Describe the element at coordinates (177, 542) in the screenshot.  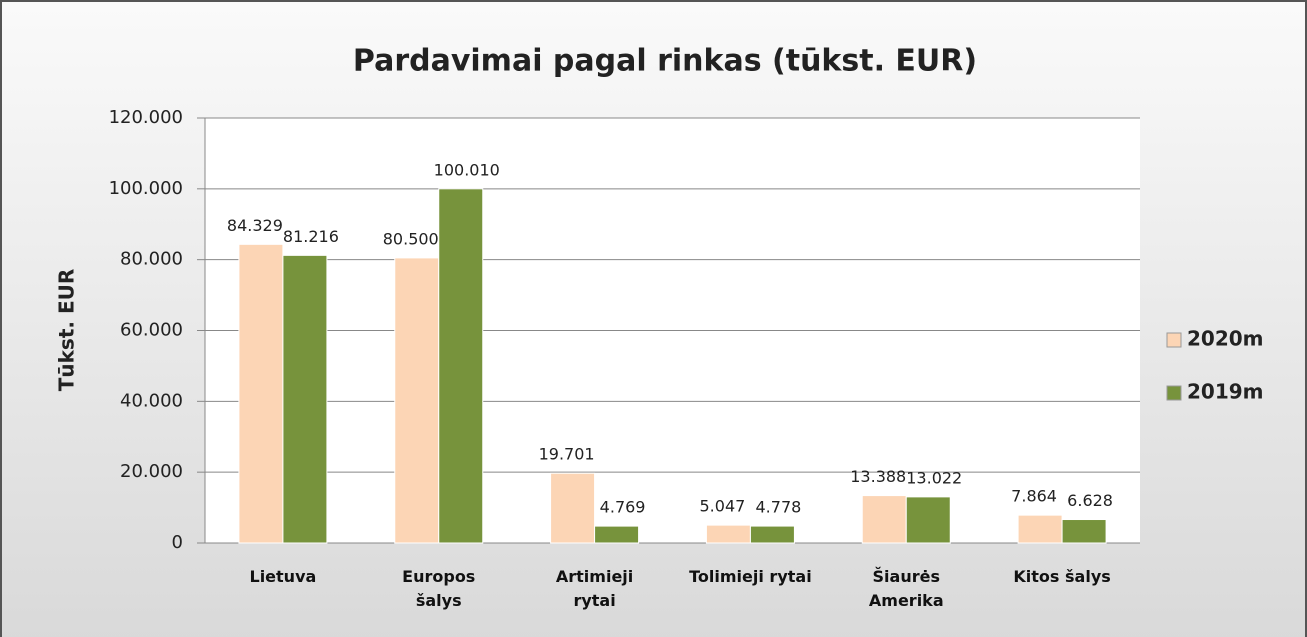
I see `y-tick-label: 0` at that location.